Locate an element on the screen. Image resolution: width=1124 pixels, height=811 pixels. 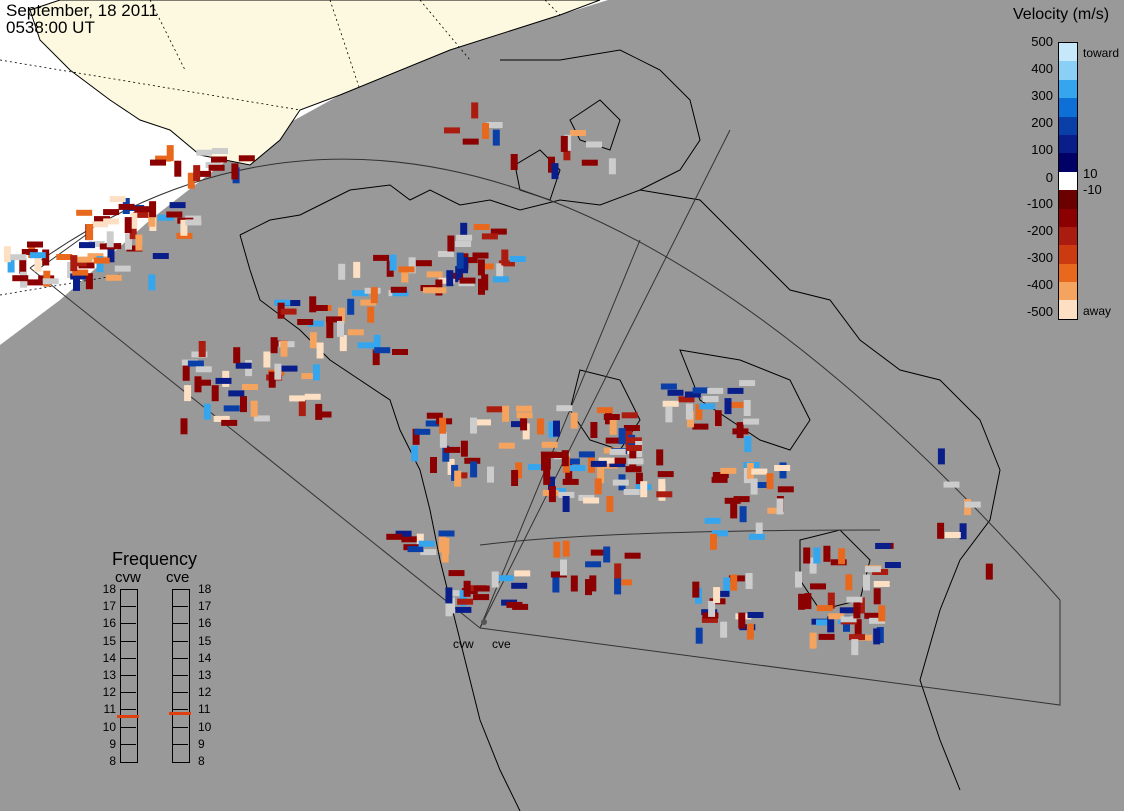
frequency-tick-label: 13 is located at coordinates (205, 675).